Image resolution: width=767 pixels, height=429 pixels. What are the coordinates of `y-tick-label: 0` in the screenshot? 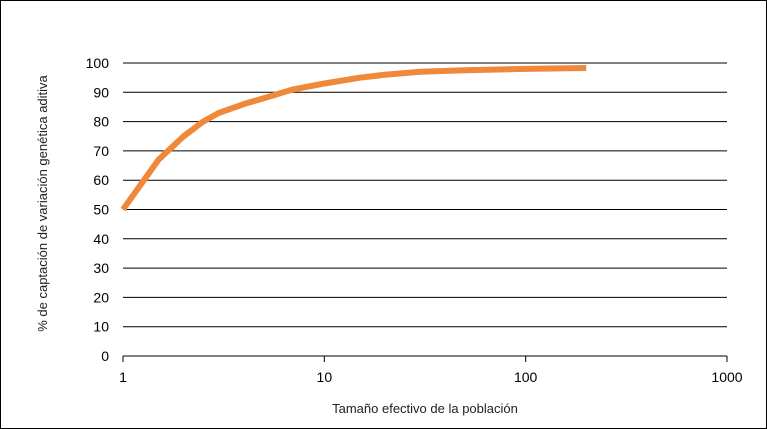 It's located at (105, 356).